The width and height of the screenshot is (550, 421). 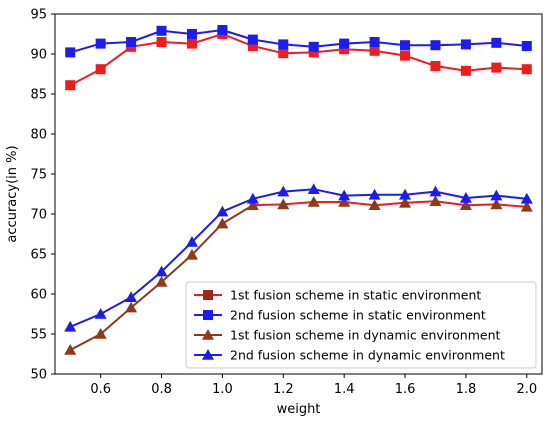 I want to click on legend-item-4: 2nd fusion scheme in dynamic environment, so click(x=349, y=355).